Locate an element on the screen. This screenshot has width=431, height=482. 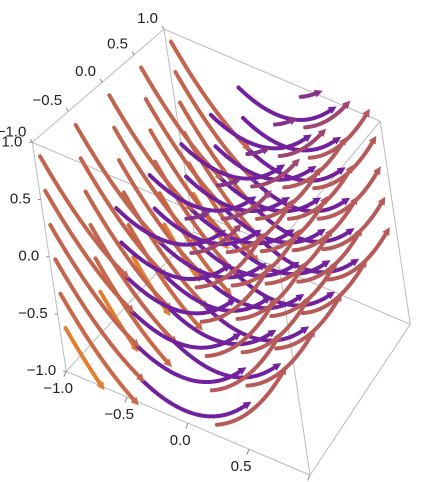
tick-label: 0.0 is located at coordinates (28, 256).